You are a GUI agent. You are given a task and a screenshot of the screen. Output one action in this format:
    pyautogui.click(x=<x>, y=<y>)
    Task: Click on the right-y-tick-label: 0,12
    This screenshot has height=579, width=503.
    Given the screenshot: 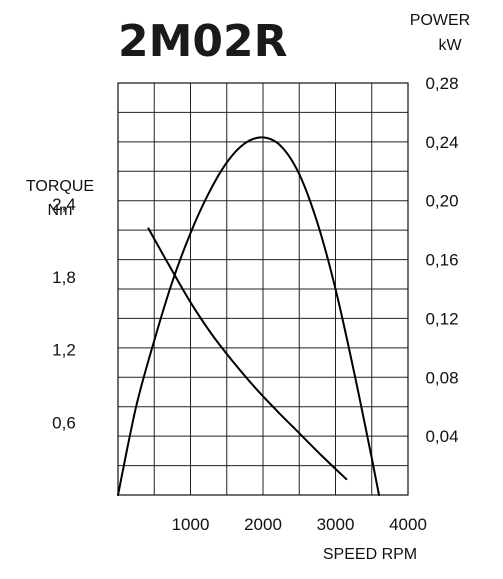 What is the action you would take?
    pyautogui.click(x=441, y=318)
    